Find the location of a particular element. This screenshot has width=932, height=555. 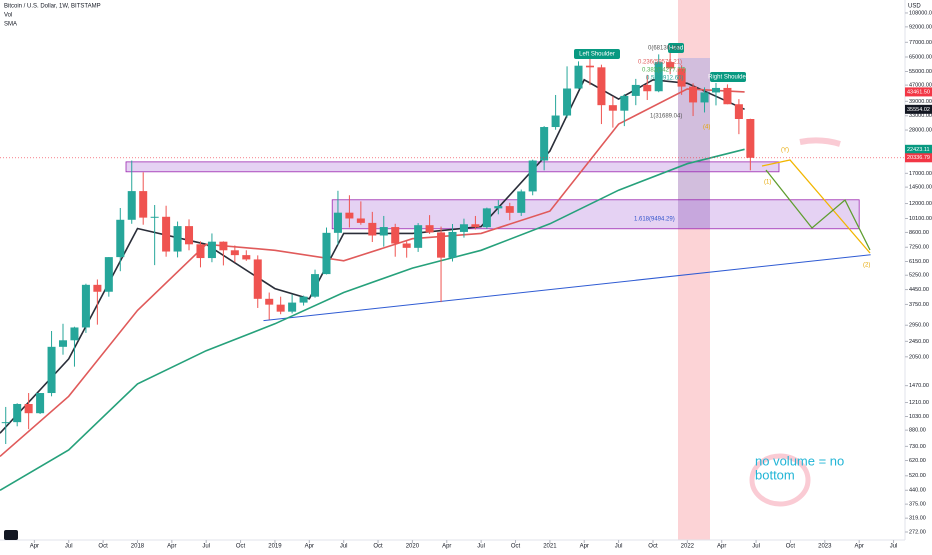

y-tick-label: 28000.00 is located at coordinates (920, 130).